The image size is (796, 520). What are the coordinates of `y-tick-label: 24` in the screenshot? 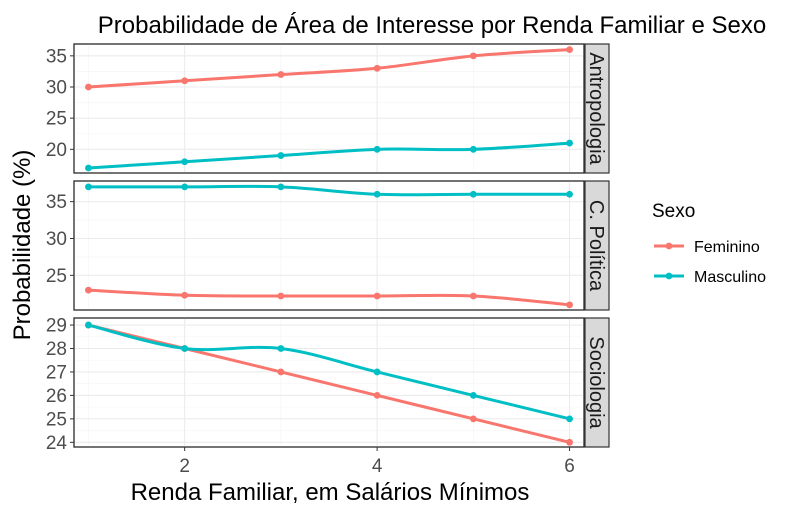 It's located at (57, 443).